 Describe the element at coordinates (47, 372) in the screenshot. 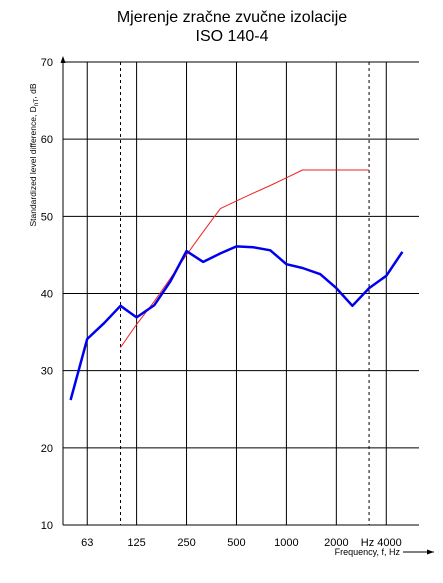

I see `y-tick-label: 30` at that location.